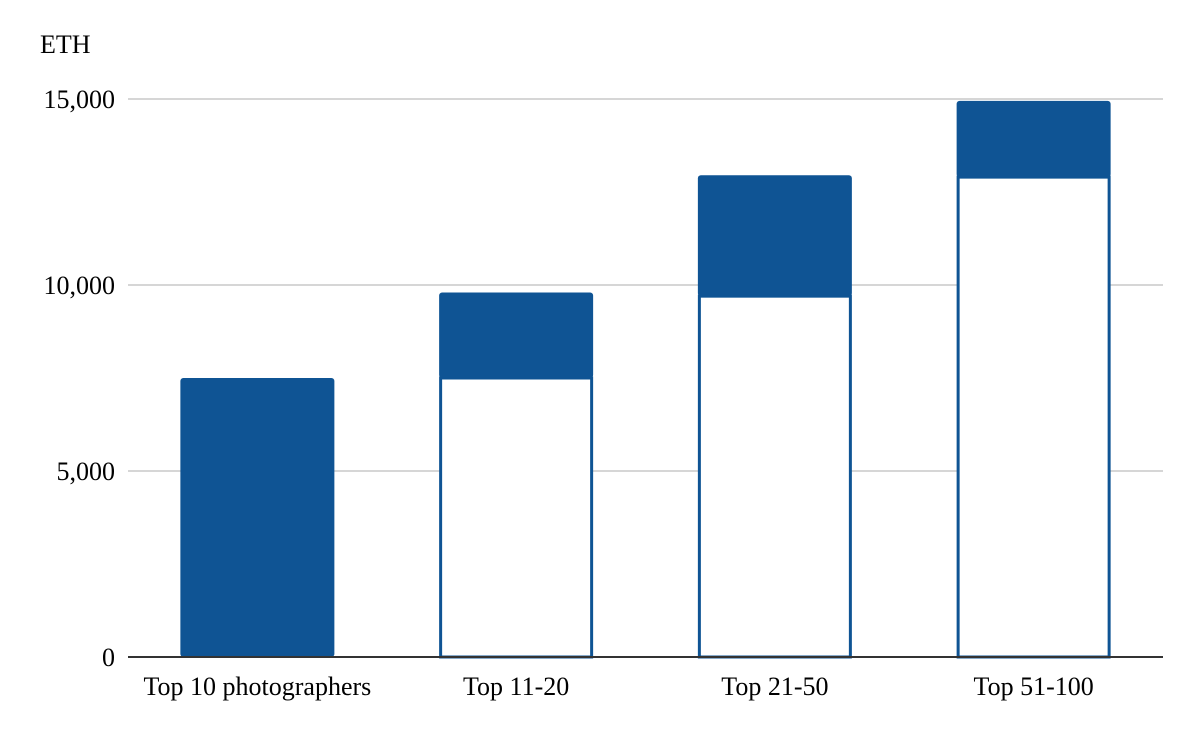 Image resolution: width=1200 pixels, height=742 pixels. What do you see at coordinates (80, 378) in the screenshot?
I see `y-axis-ticks: 0 5,000 10,000 15,000` at bounding box center [80, 378].